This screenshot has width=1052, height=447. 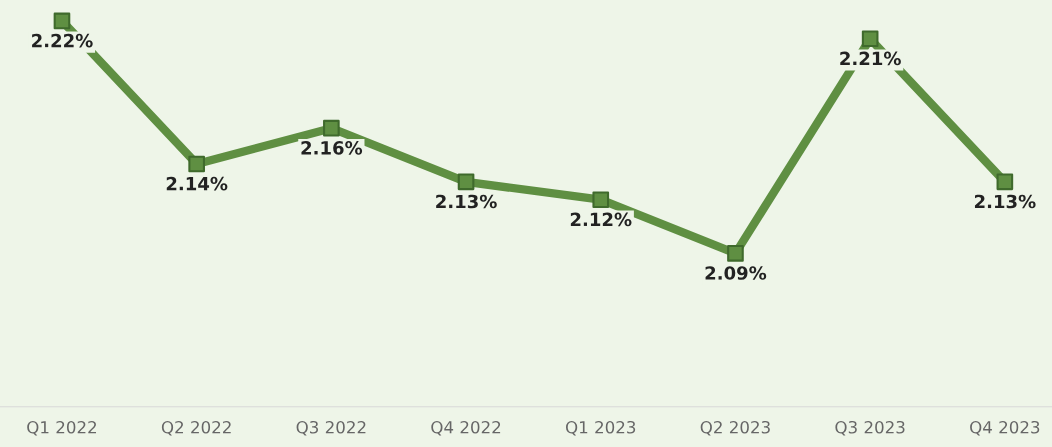 I want to click on x-tick-label: Q2 2023, so click(x=735, y=428).